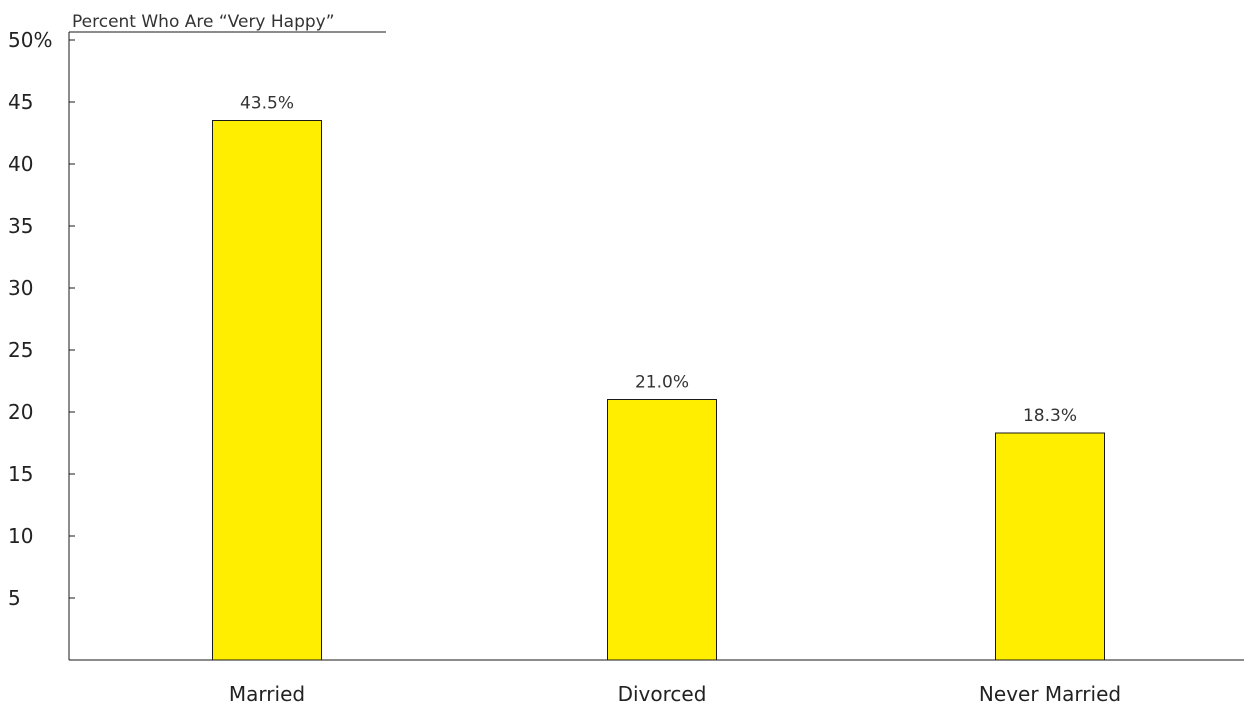  What do you see at coordinates (662, 530) in the screenshot?
I see `bar-divorced` at bounding box center [662, 530].